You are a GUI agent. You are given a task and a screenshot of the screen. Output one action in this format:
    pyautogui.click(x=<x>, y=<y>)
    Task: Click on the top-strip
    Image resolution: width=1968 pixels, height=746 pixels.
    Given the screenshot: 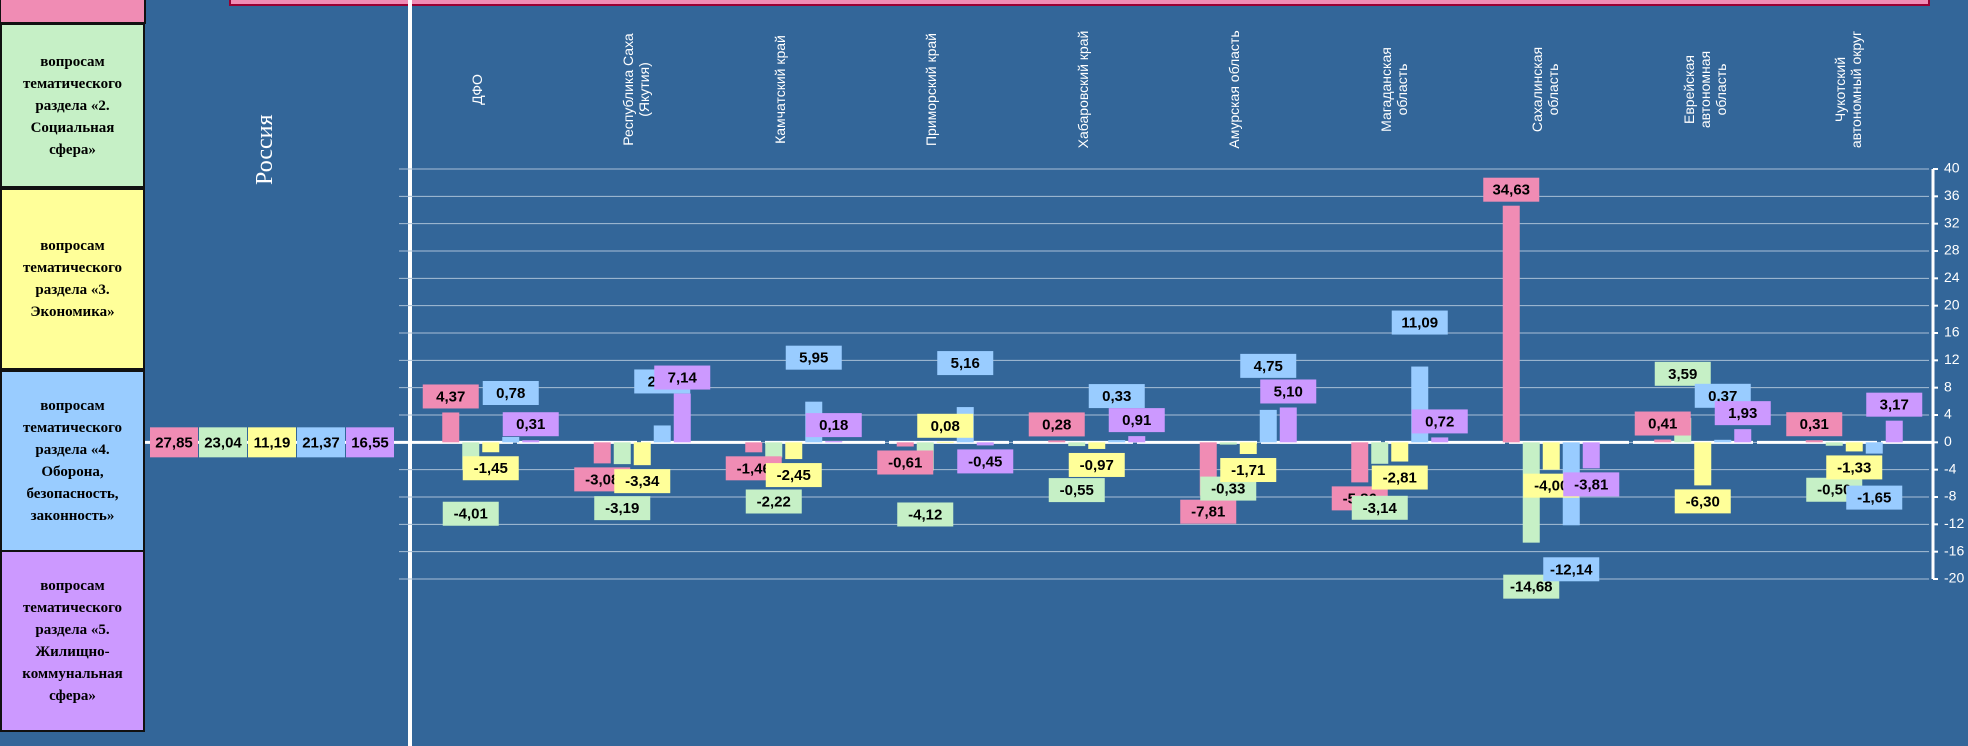 What is the action you would take?
    pyautogui.click(x=1079, y=3)
    